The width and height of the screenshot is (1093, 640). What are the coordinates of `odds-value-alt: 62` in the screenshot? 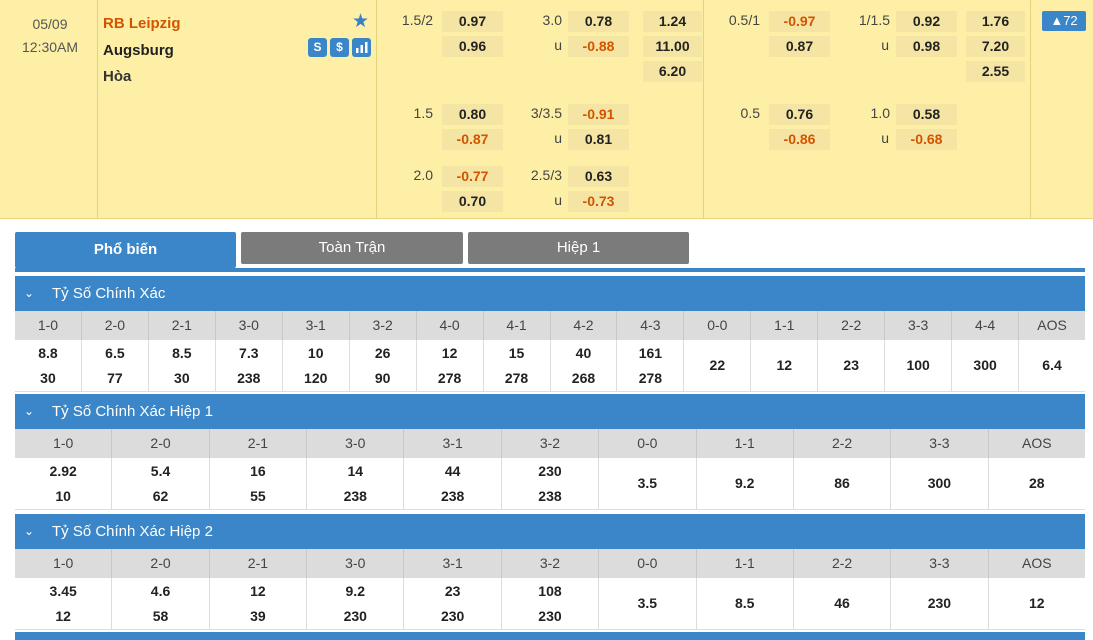 It's located at (160, 495).